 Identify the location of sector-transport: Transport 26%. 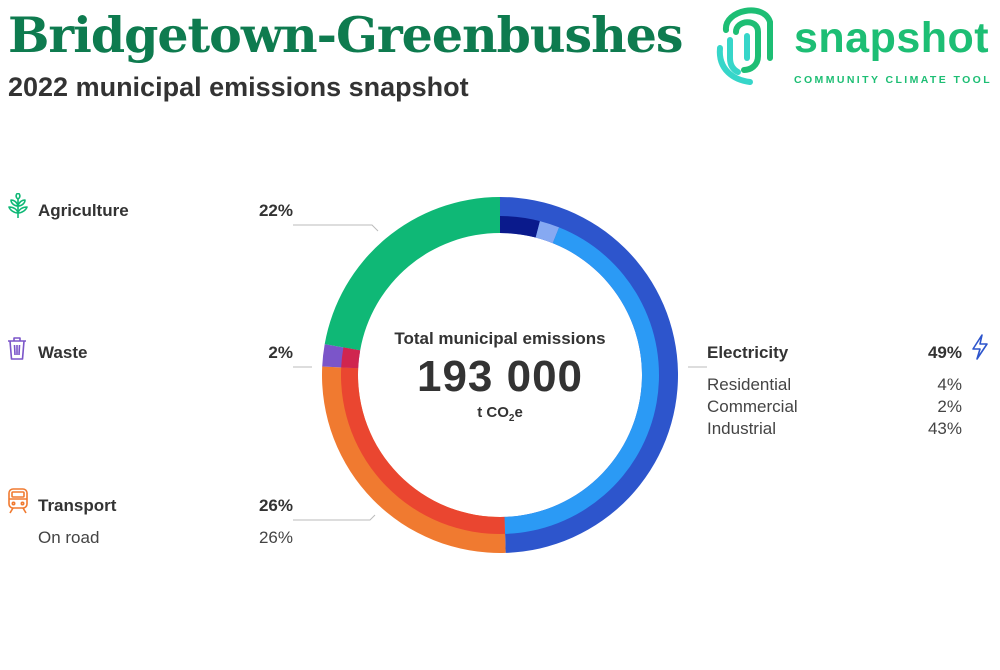
(165, 506).